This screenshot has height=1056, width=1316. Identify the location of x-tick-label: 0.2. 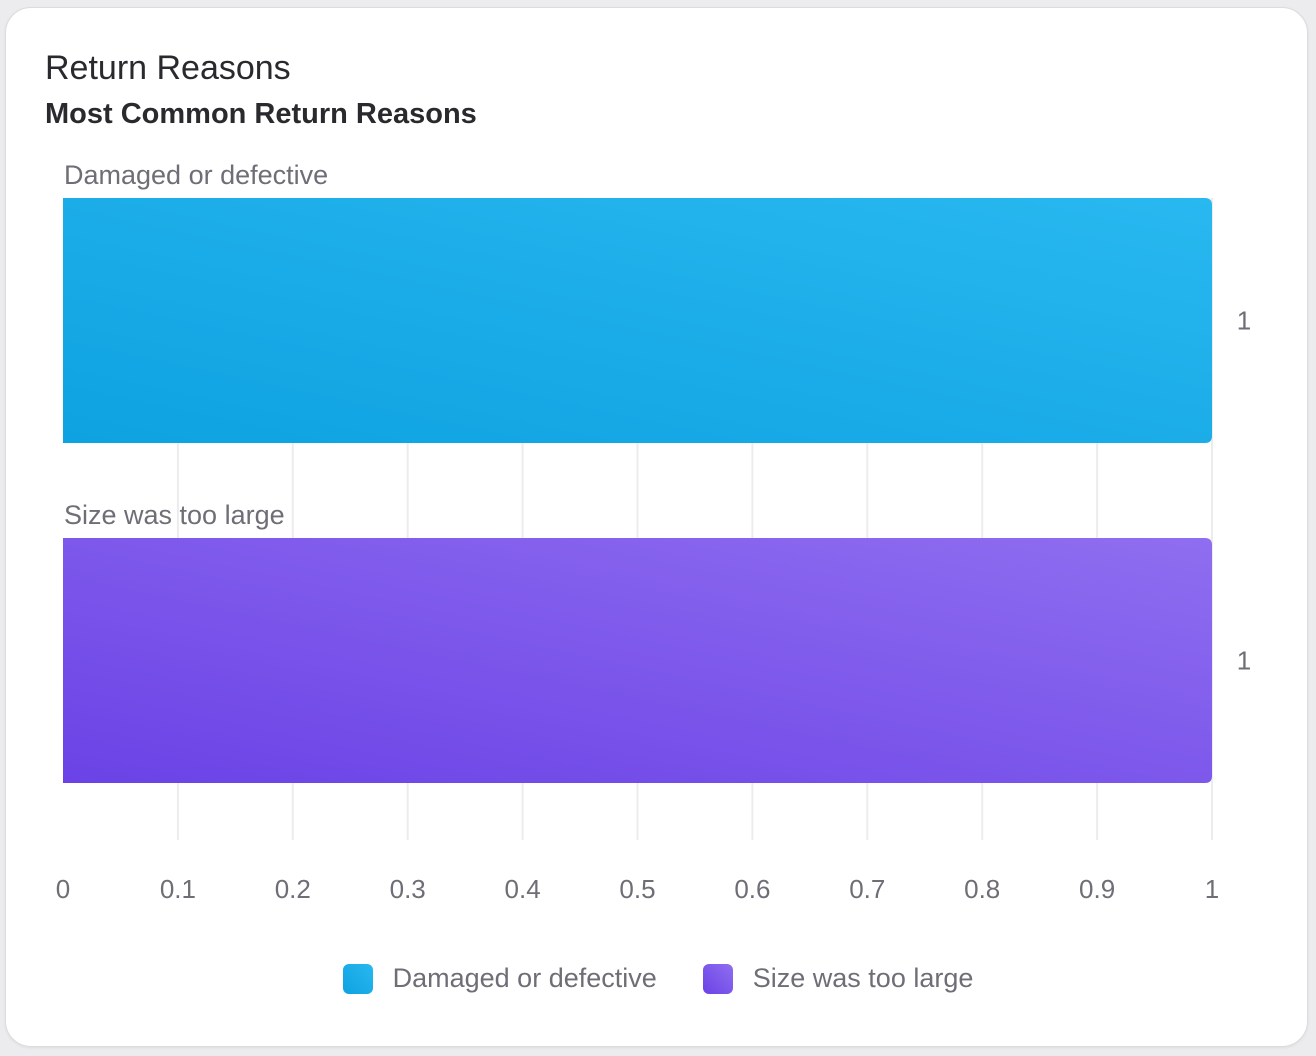
(293, 889).